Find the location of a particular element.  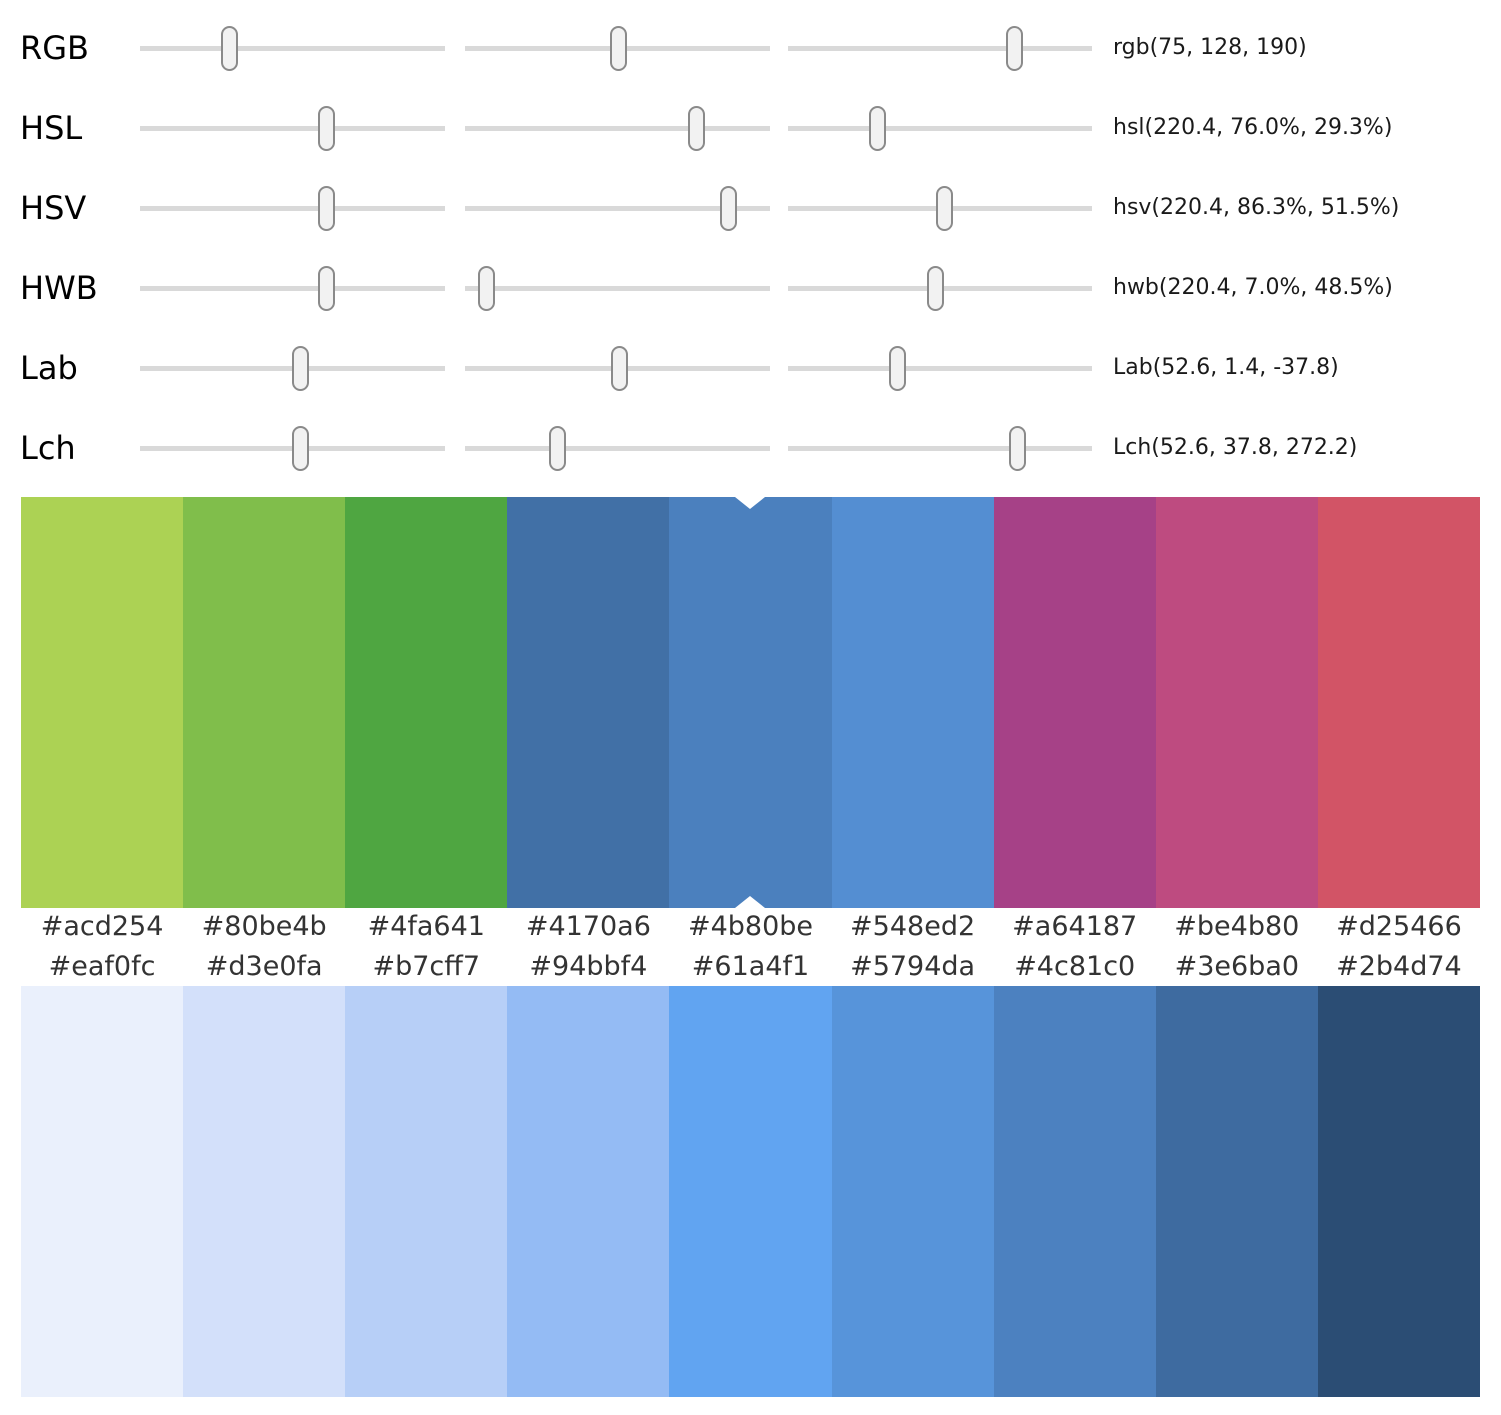

palette-swatch-selected is located at coordinates (750, 702).